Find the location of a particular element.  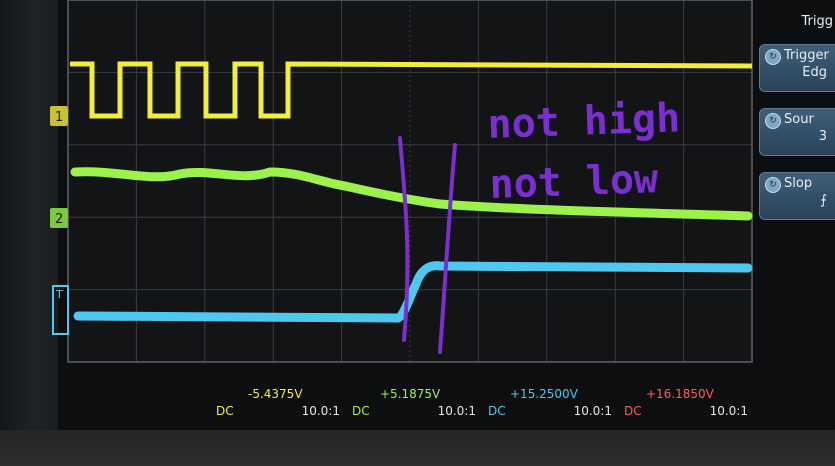

channel-1-trace is located at coordinates (411, 90).